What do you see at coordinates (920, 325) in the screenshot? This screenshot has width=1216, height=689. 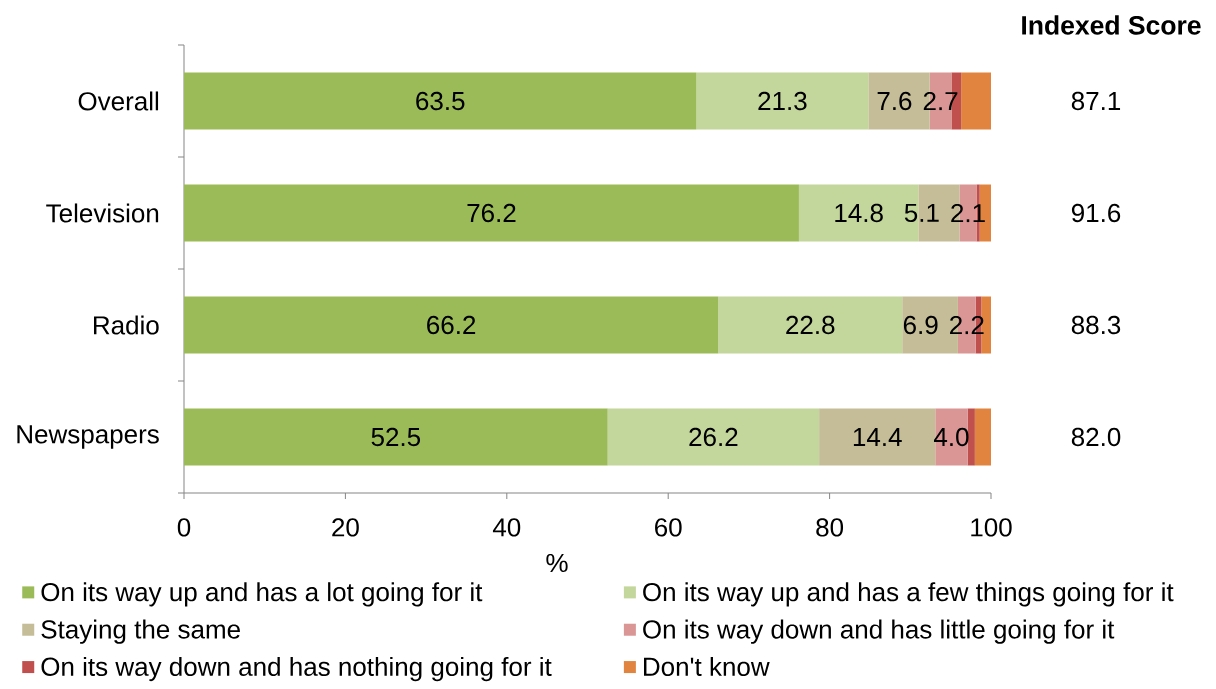 I see `data-label: 6.9` at bounding box center [920, 325].